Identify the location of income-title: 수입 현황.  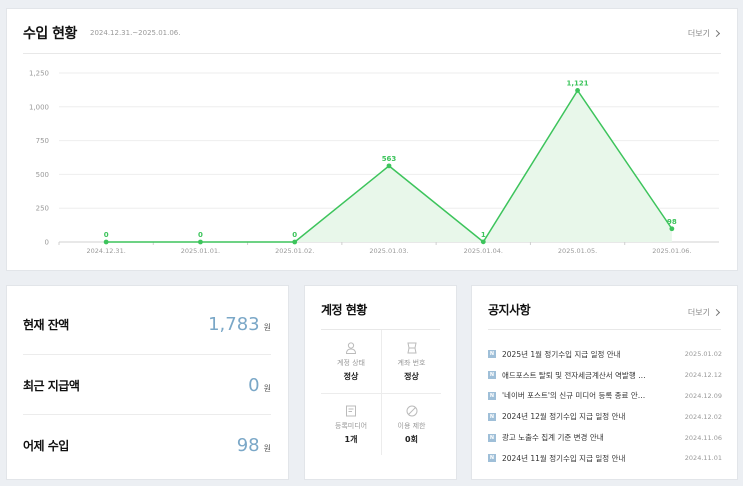
(50, 34).